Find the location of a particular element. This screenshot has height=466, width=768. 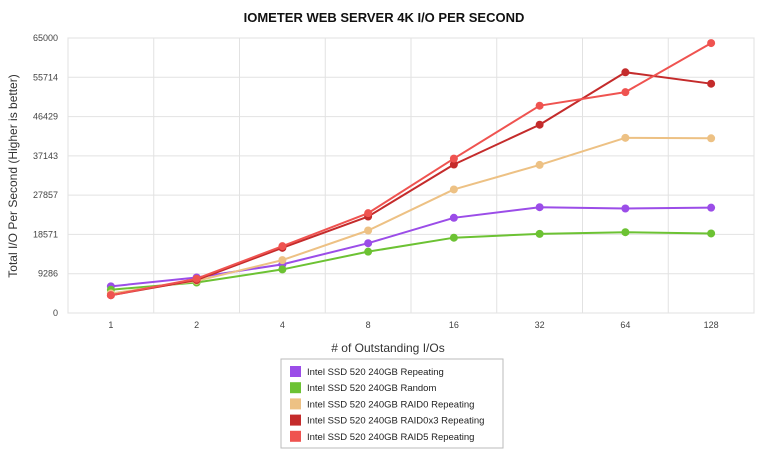

x-tick-label: 2 is located at coordinates (196, 325).